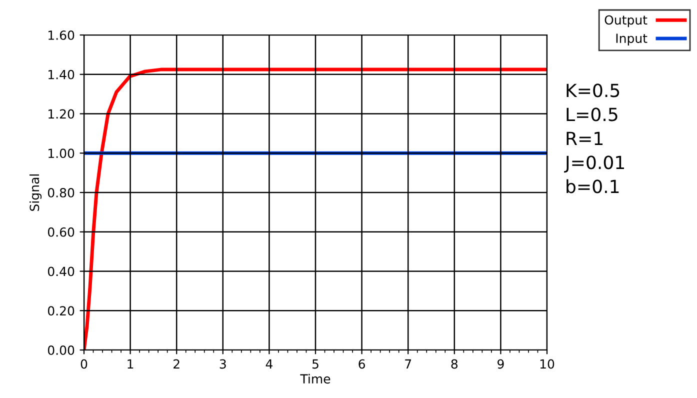 The width and height of the screenshot is (697, 398). I want to click on x-tick-label: 1, so click(131, 364).